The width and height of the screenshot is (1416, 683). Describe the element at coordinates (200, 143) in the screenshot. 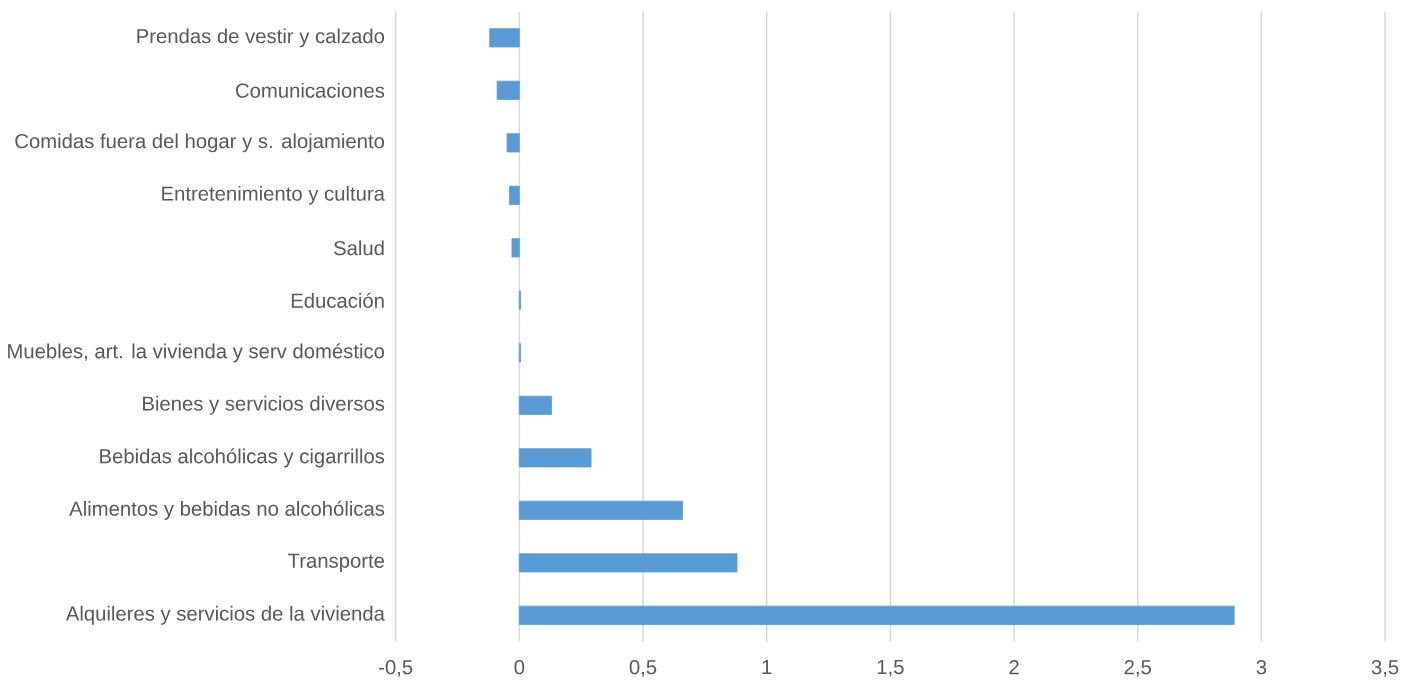

I see `y-tick-label: Comidas fuera del hogar y s. alojamiento` at that location.